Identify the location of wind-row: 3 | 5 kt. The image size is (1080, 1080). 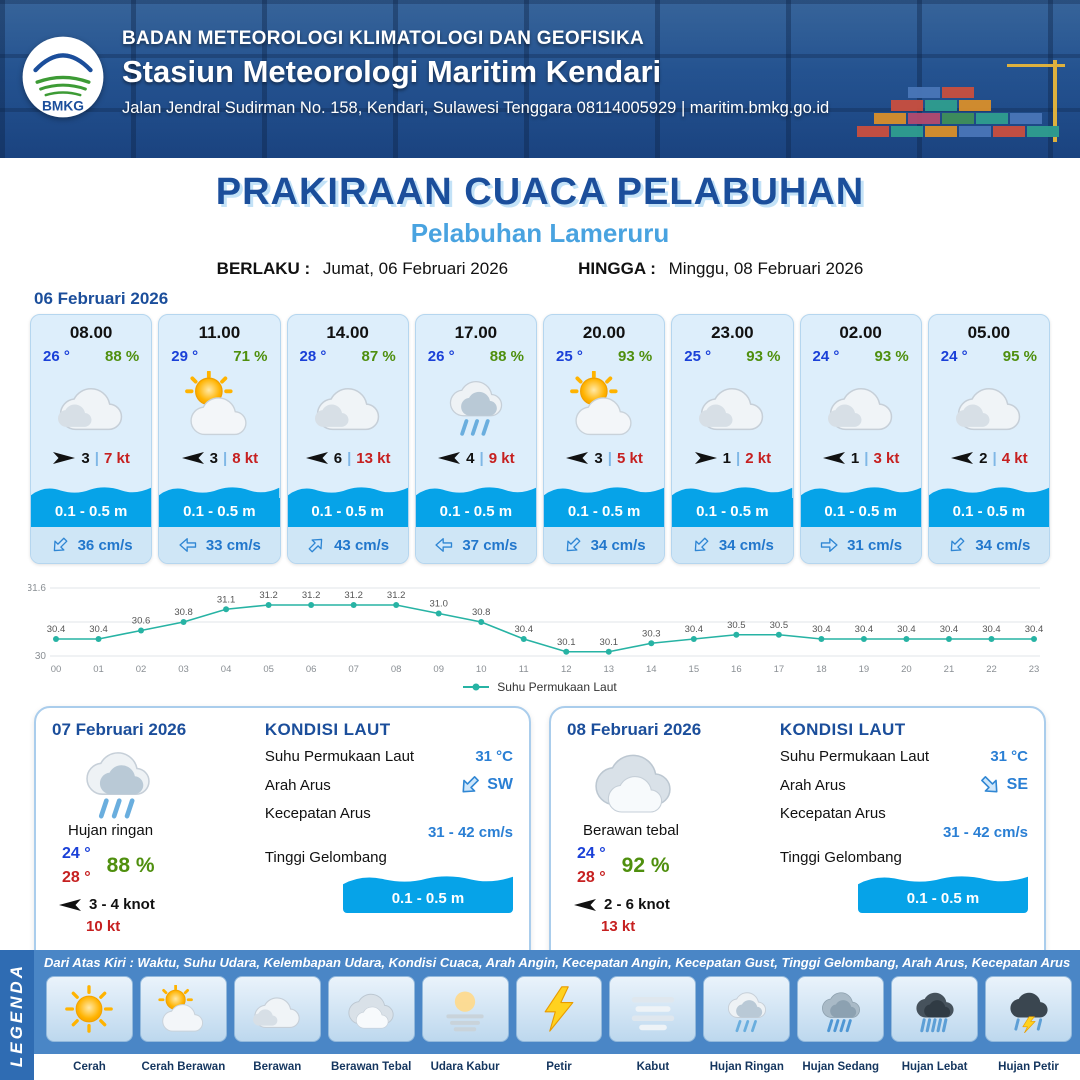
(604, 458).